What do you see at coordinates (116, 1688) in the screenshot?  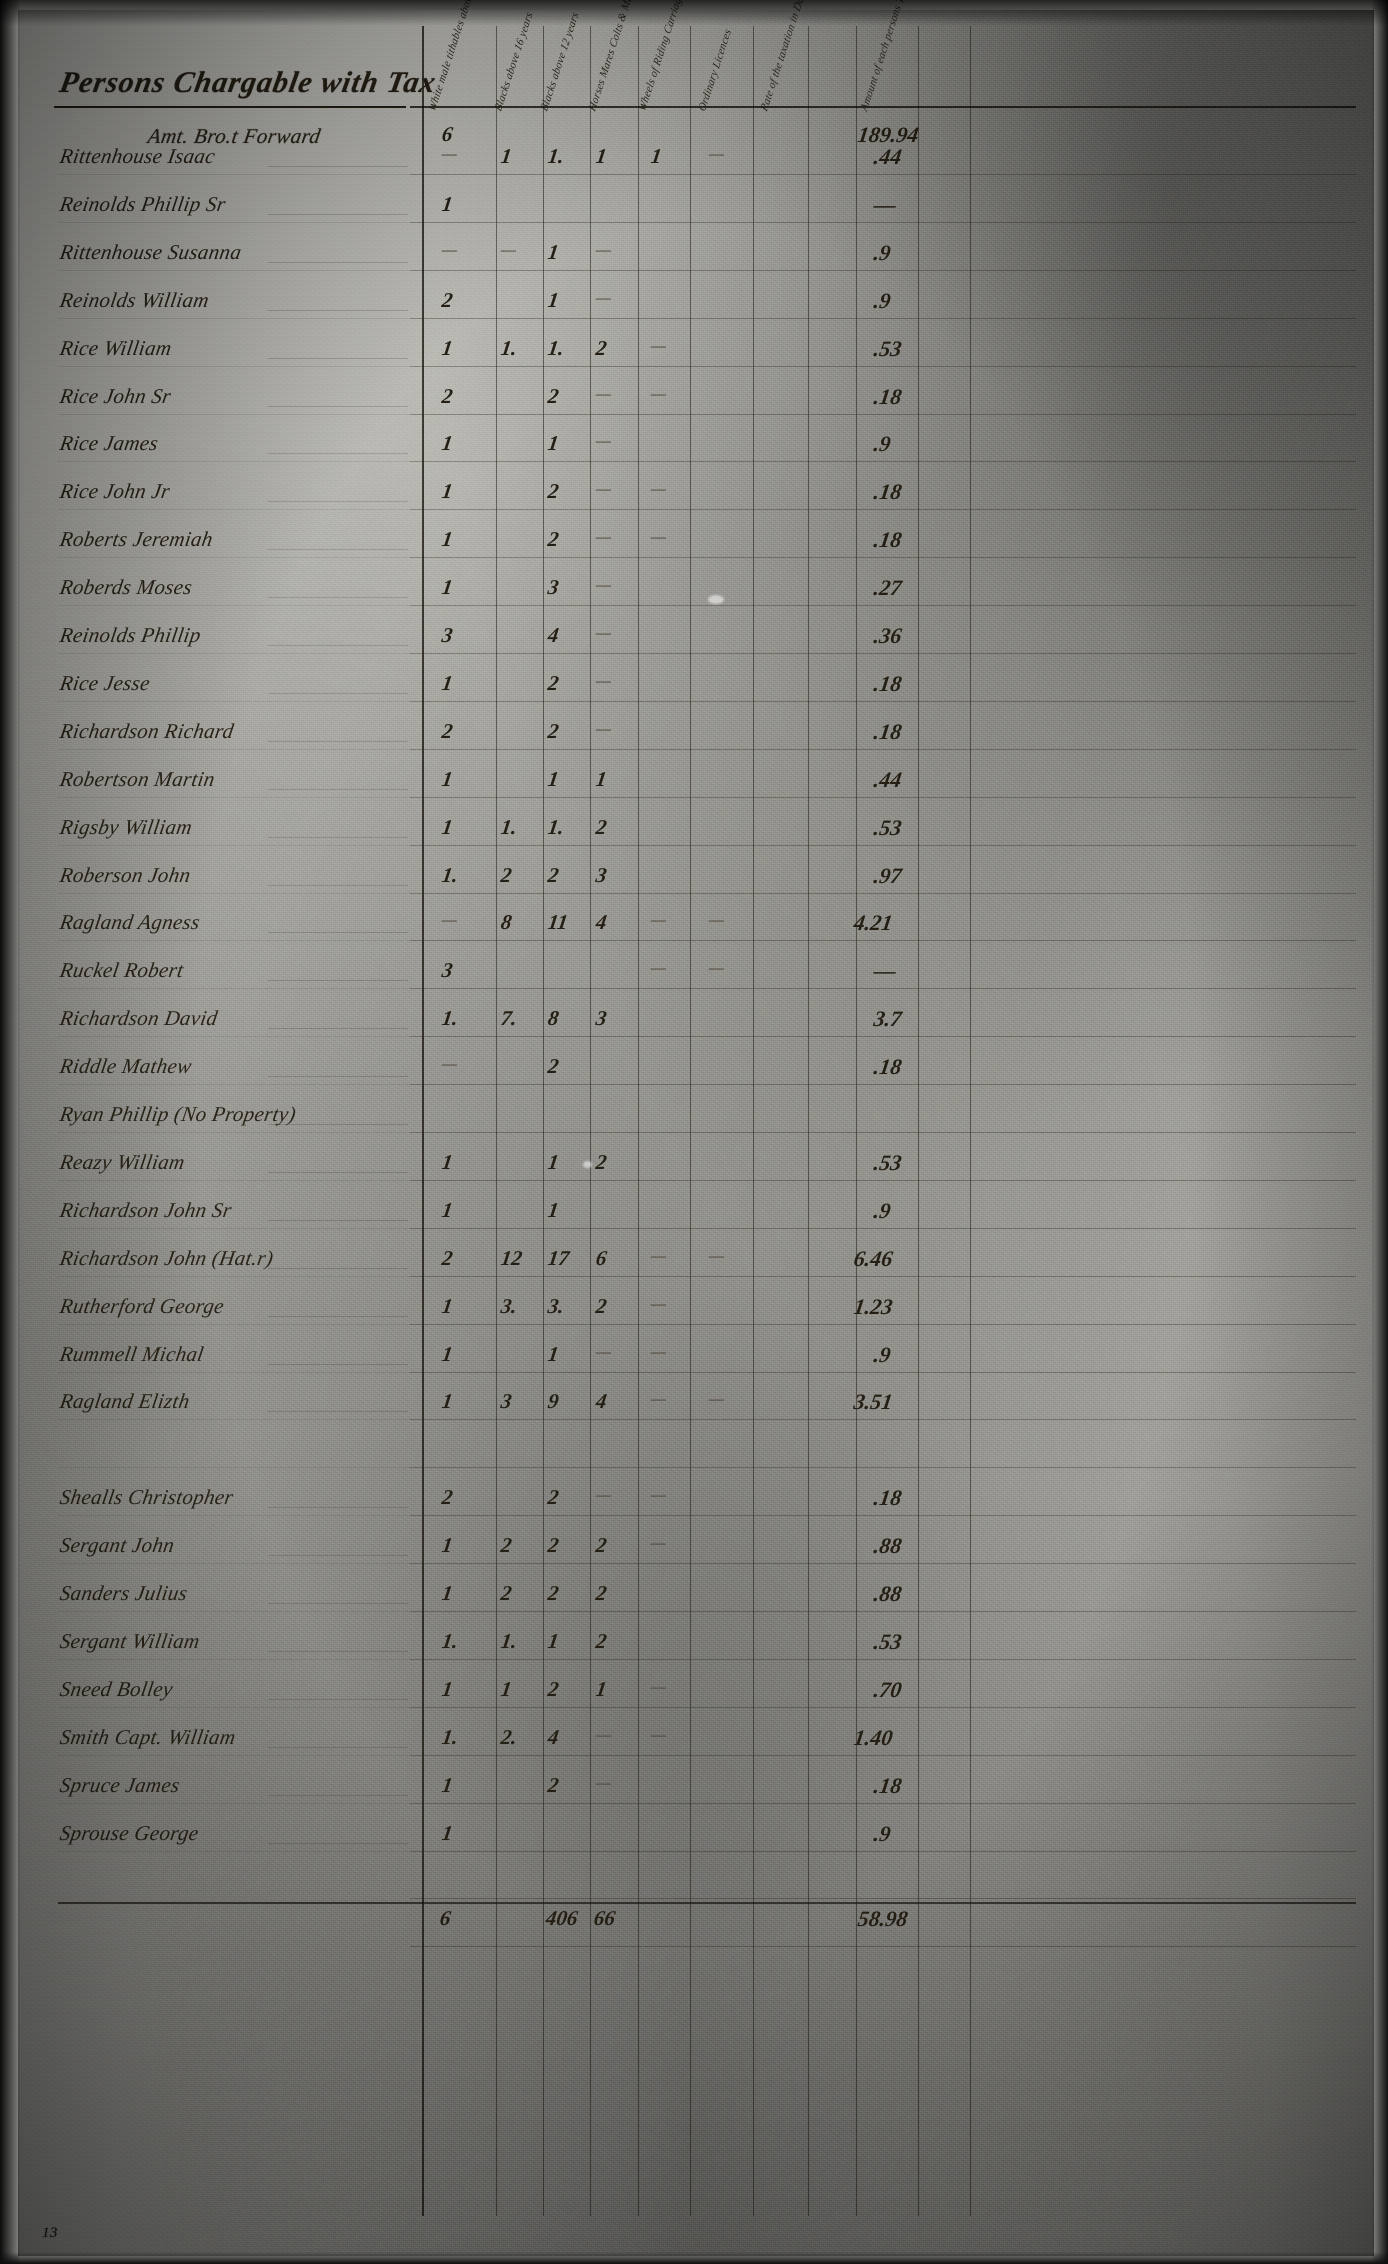 I see `row-name: Sneed Bolley` at bounding box center [116, 1688].